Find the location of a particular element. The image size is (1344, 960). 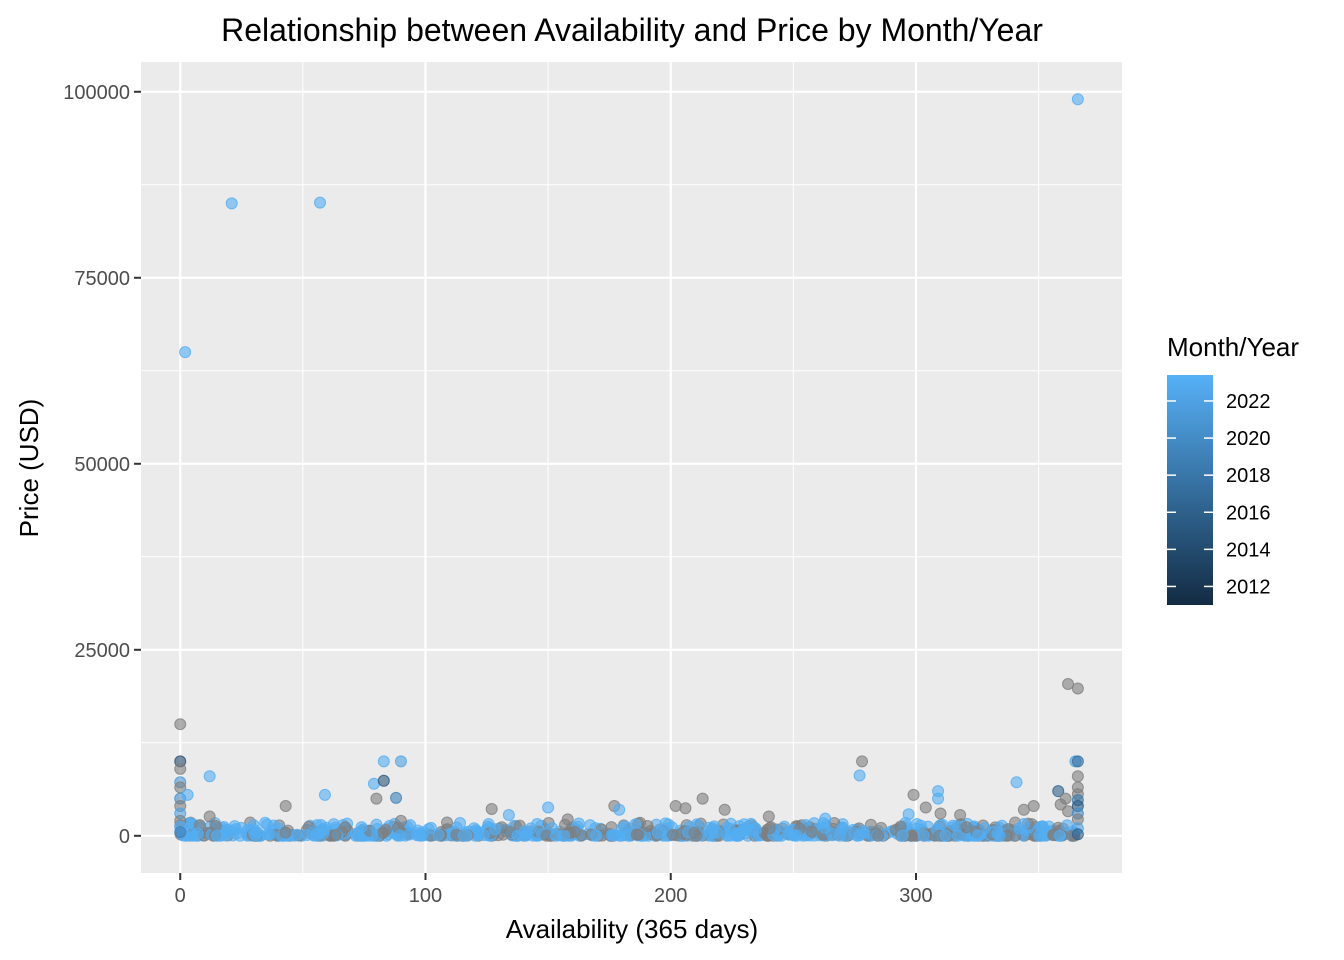

legend-tick-label: 2016 is located at coordinates (1248, 513).